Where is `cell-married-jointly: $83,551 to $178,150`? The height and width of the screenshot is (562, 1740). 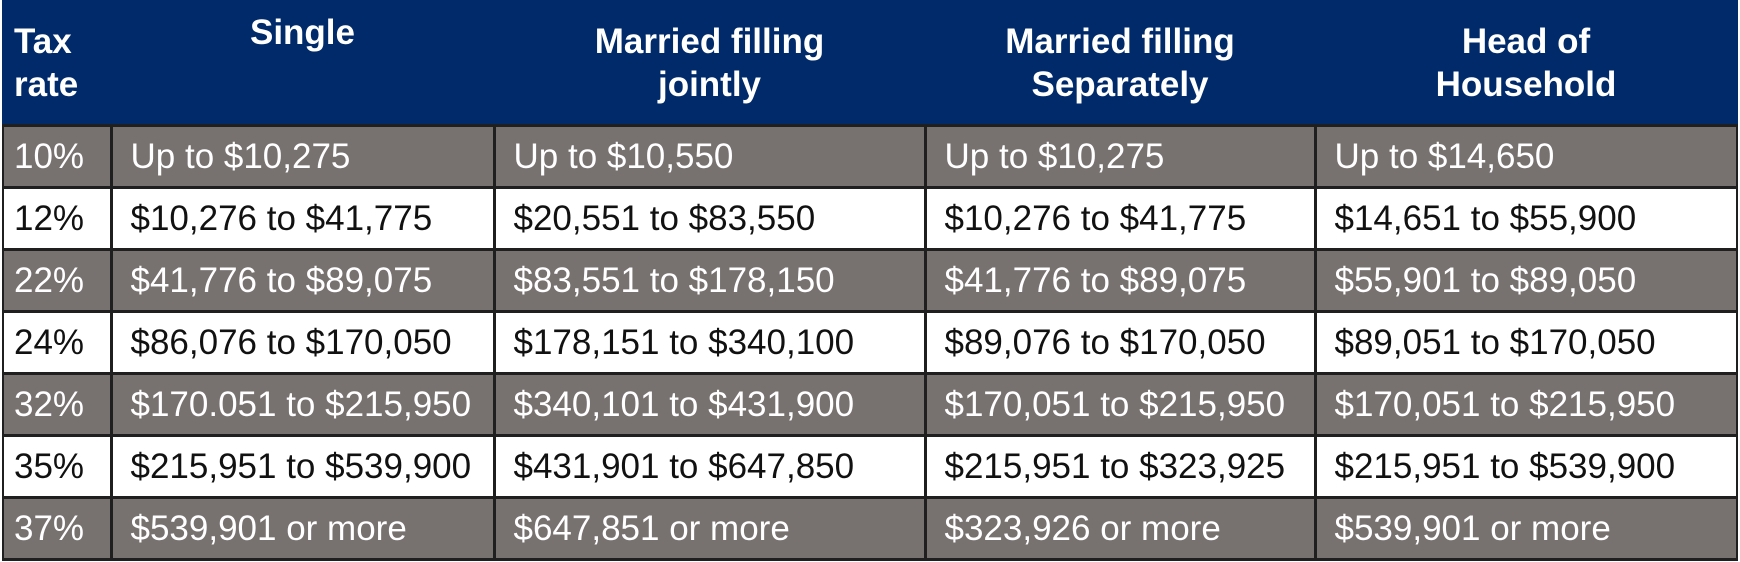
cell-married-jointly: $83,551 to $178,150 is located at coordinates (709, 280).